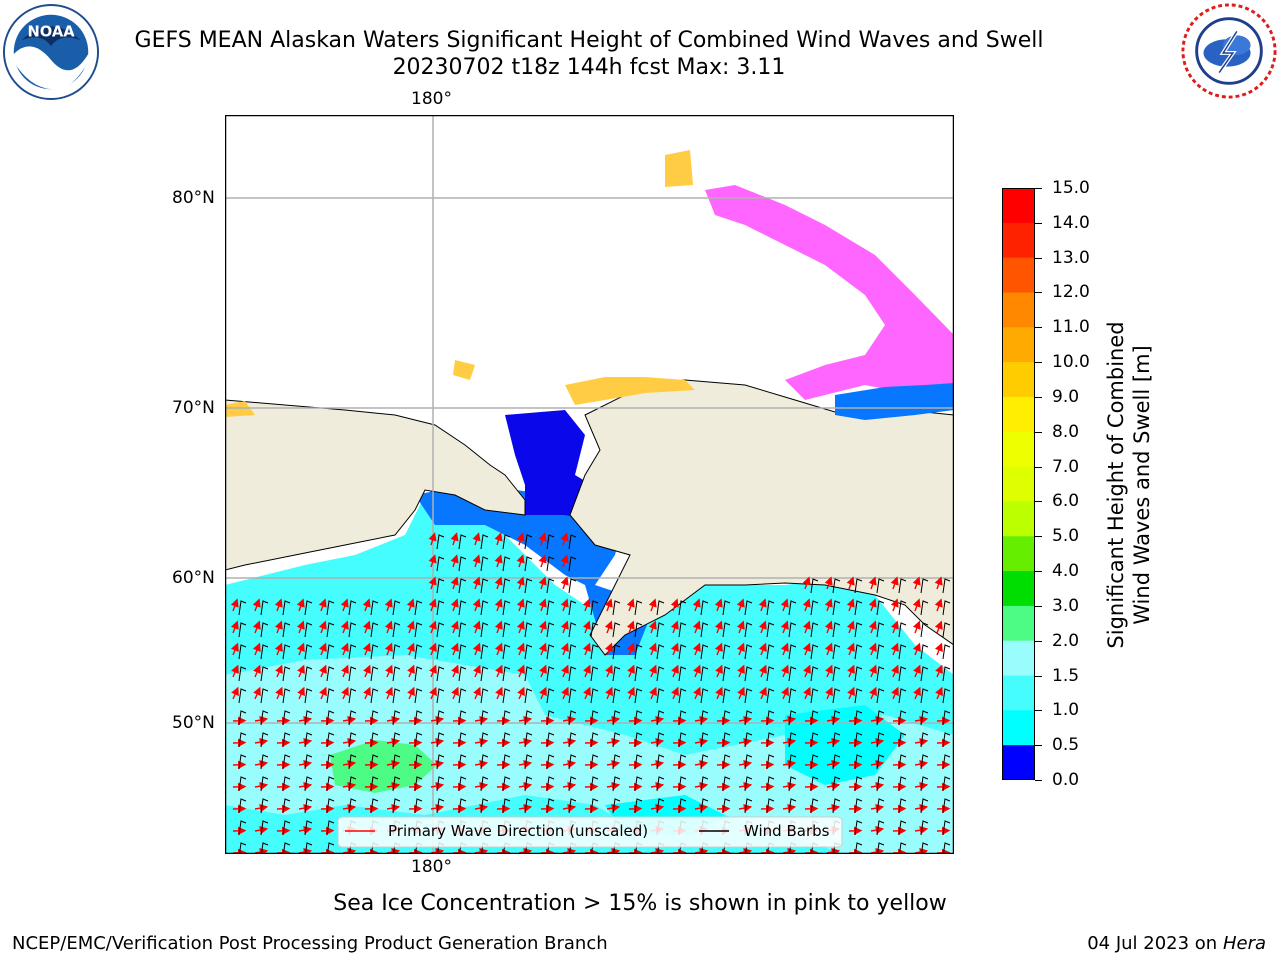 The height and width of the screenshot is (960, 1280). I want to click on green-patch, so click(383, 766).